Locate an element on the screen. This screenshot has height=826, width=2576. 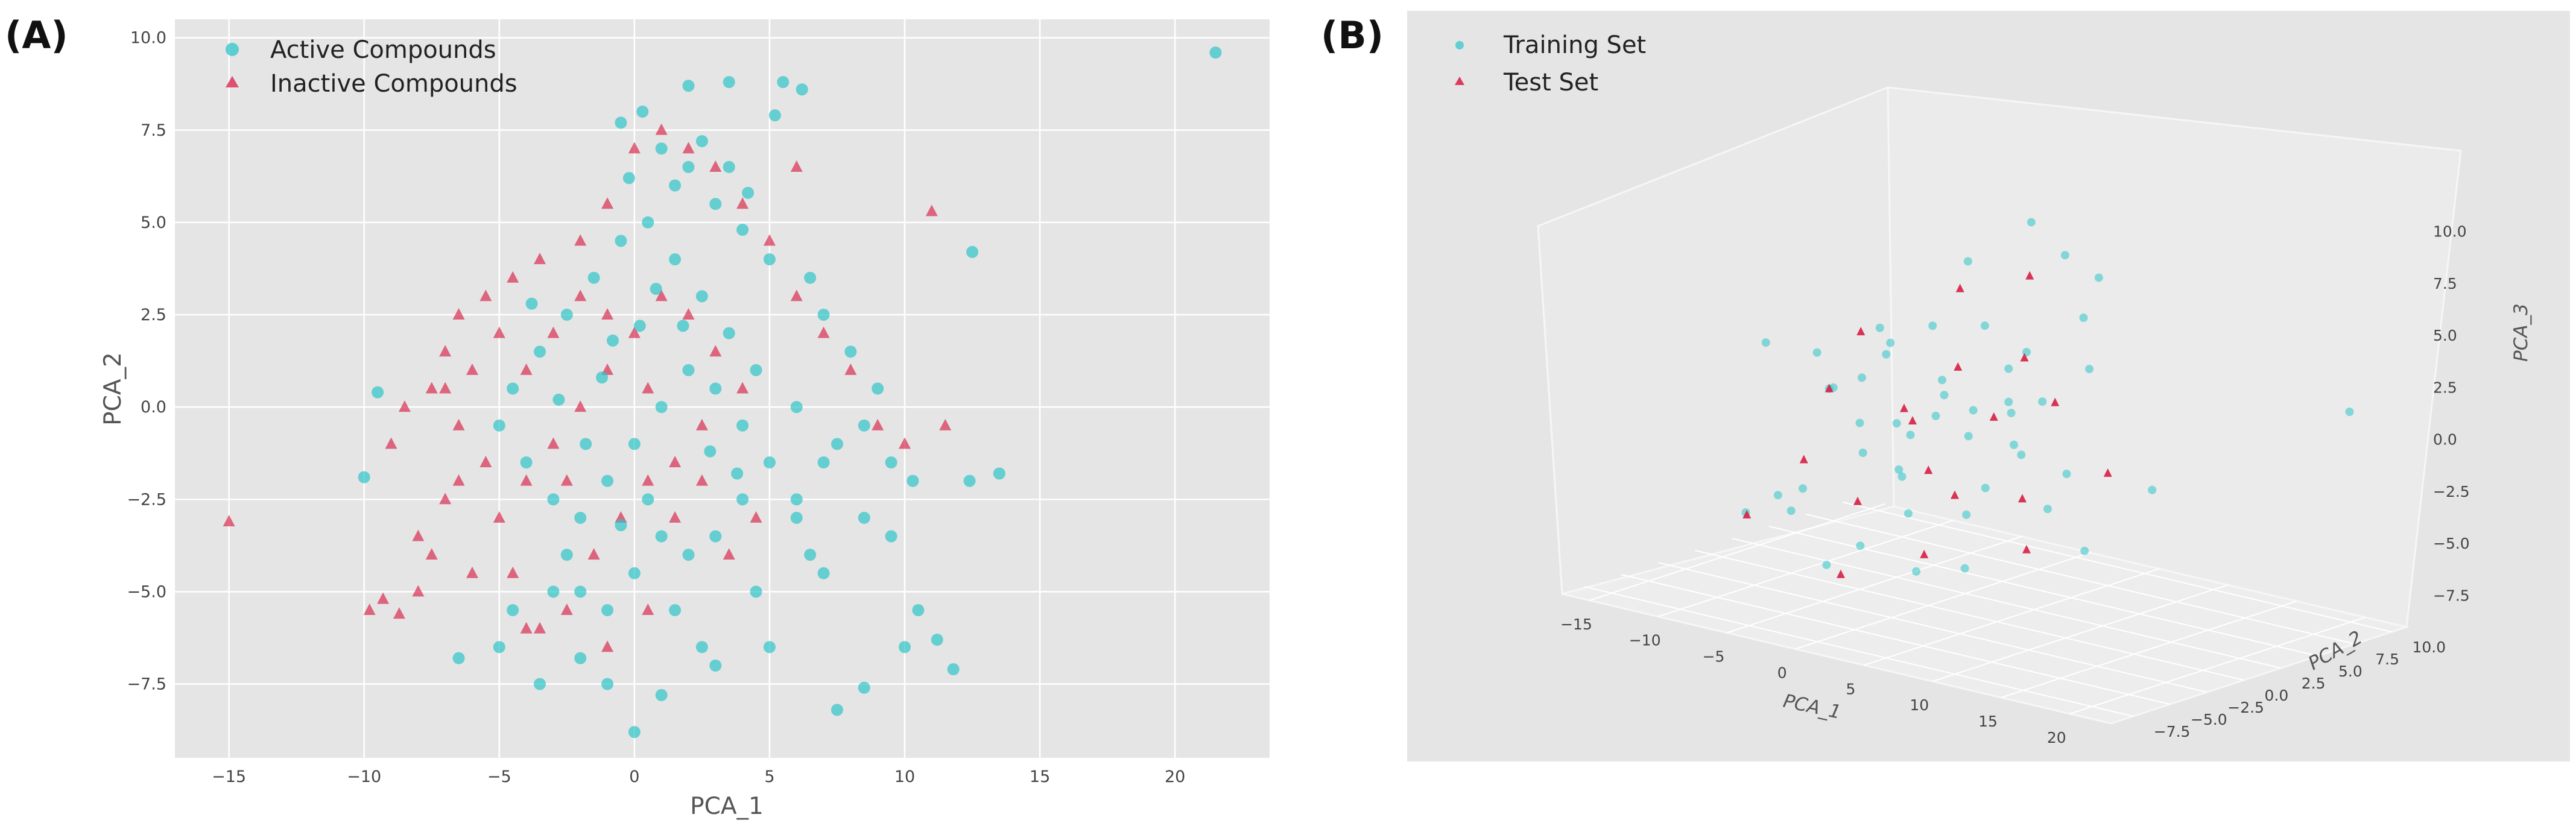
y-tick-label: −2.5 is located at coordinates (146, 499).